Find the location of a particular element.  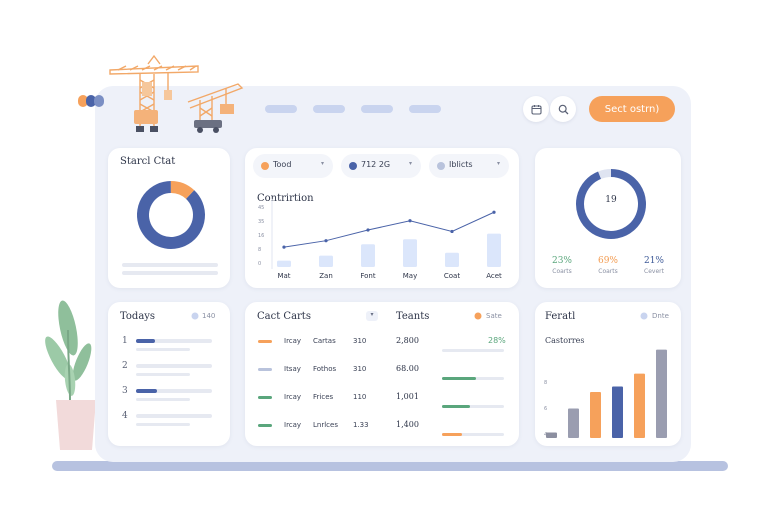

table-cell: 110 is located at coordinates (360, 397).